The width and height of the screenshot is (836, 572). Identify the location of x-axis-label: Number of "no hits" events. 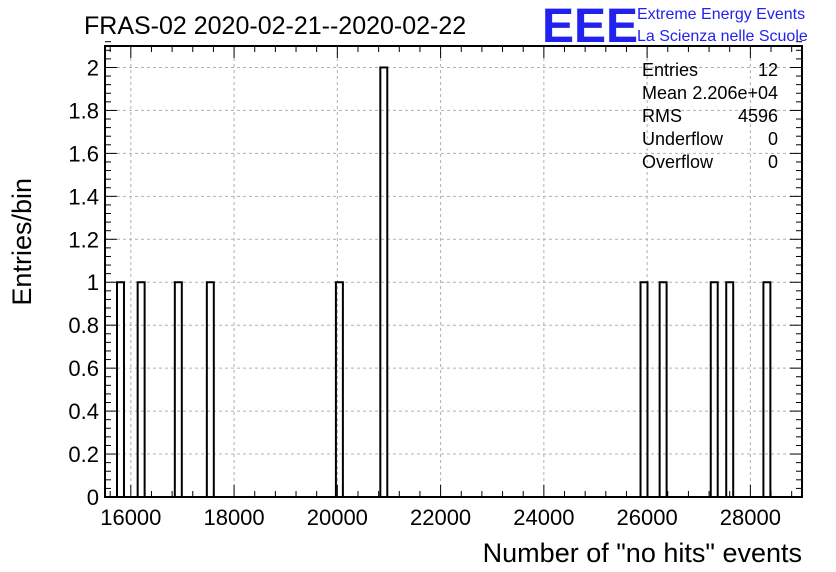
(642, 553).